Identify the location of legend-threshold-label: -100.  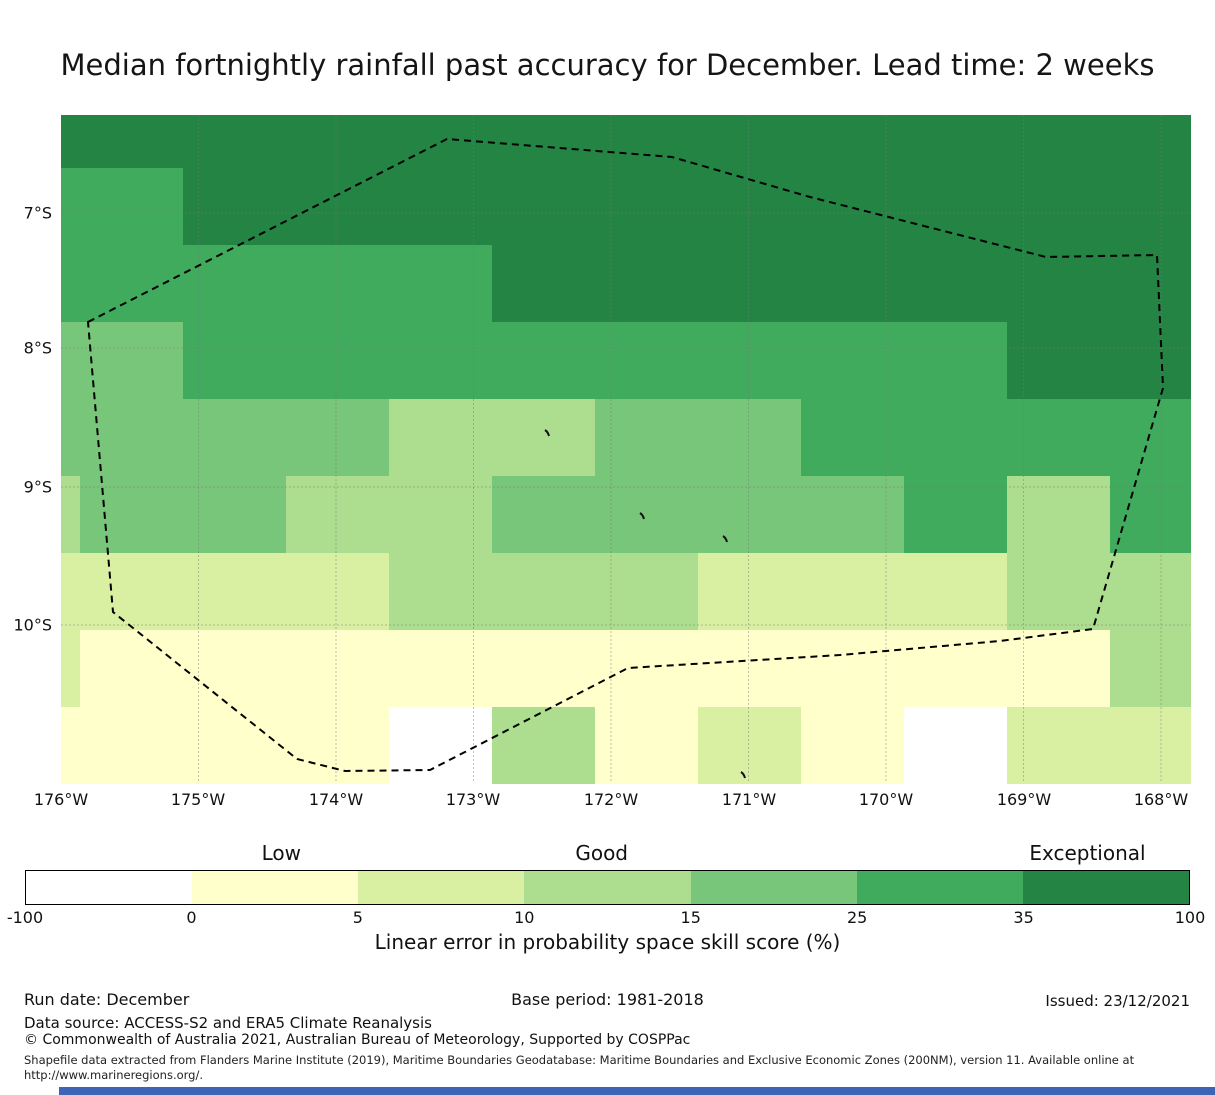
(25, 917).